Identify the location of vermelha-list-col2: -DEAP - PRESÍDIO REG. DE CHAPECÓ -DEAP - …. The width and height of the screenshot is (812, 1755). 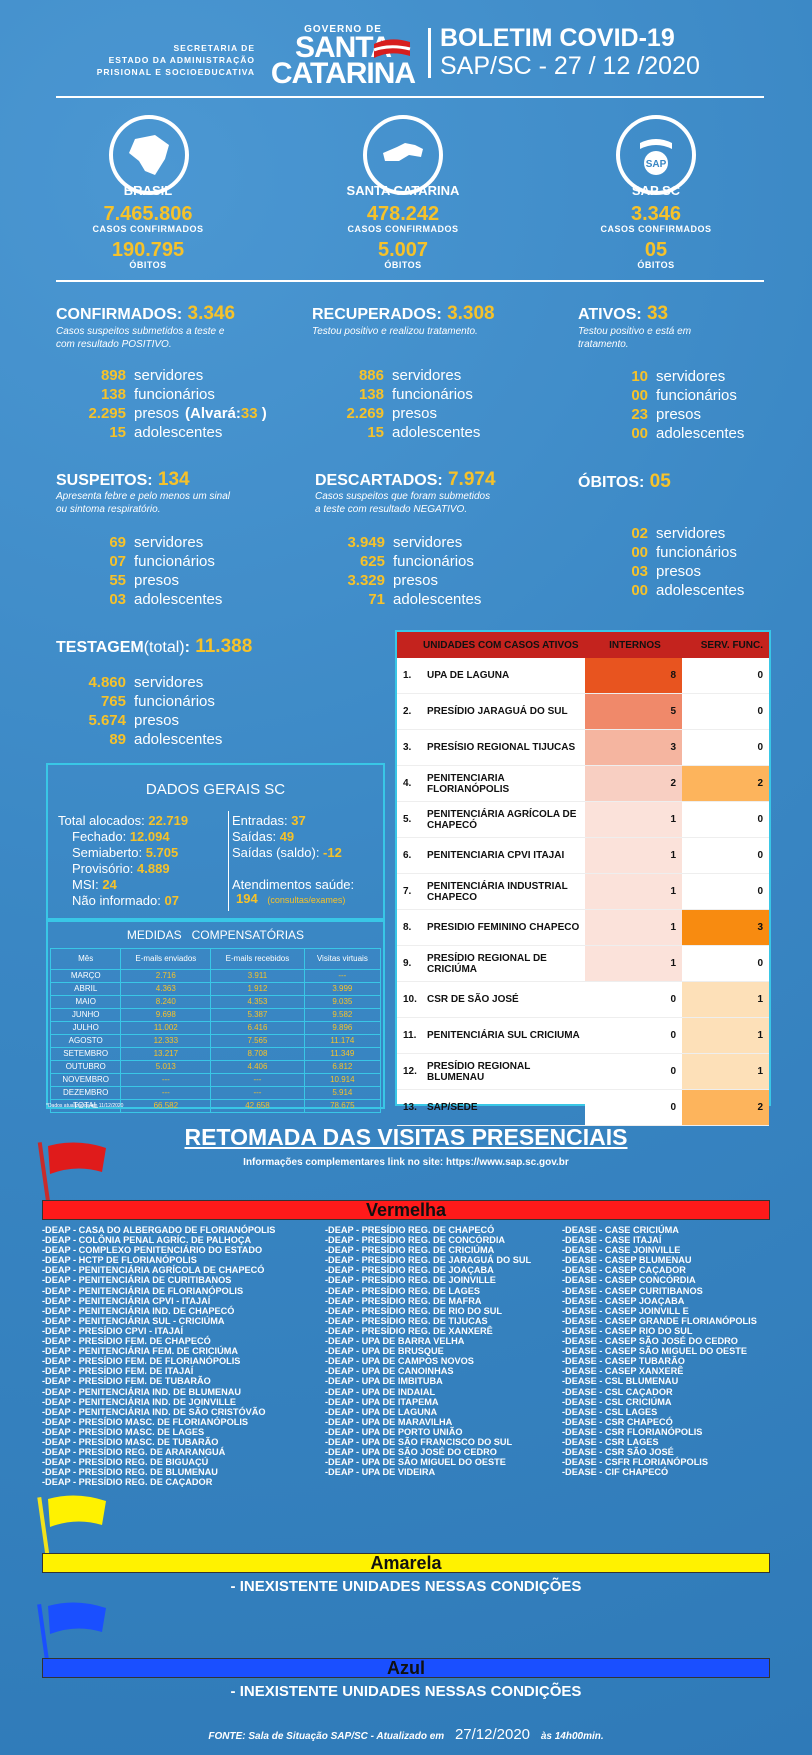
(428, 1351).